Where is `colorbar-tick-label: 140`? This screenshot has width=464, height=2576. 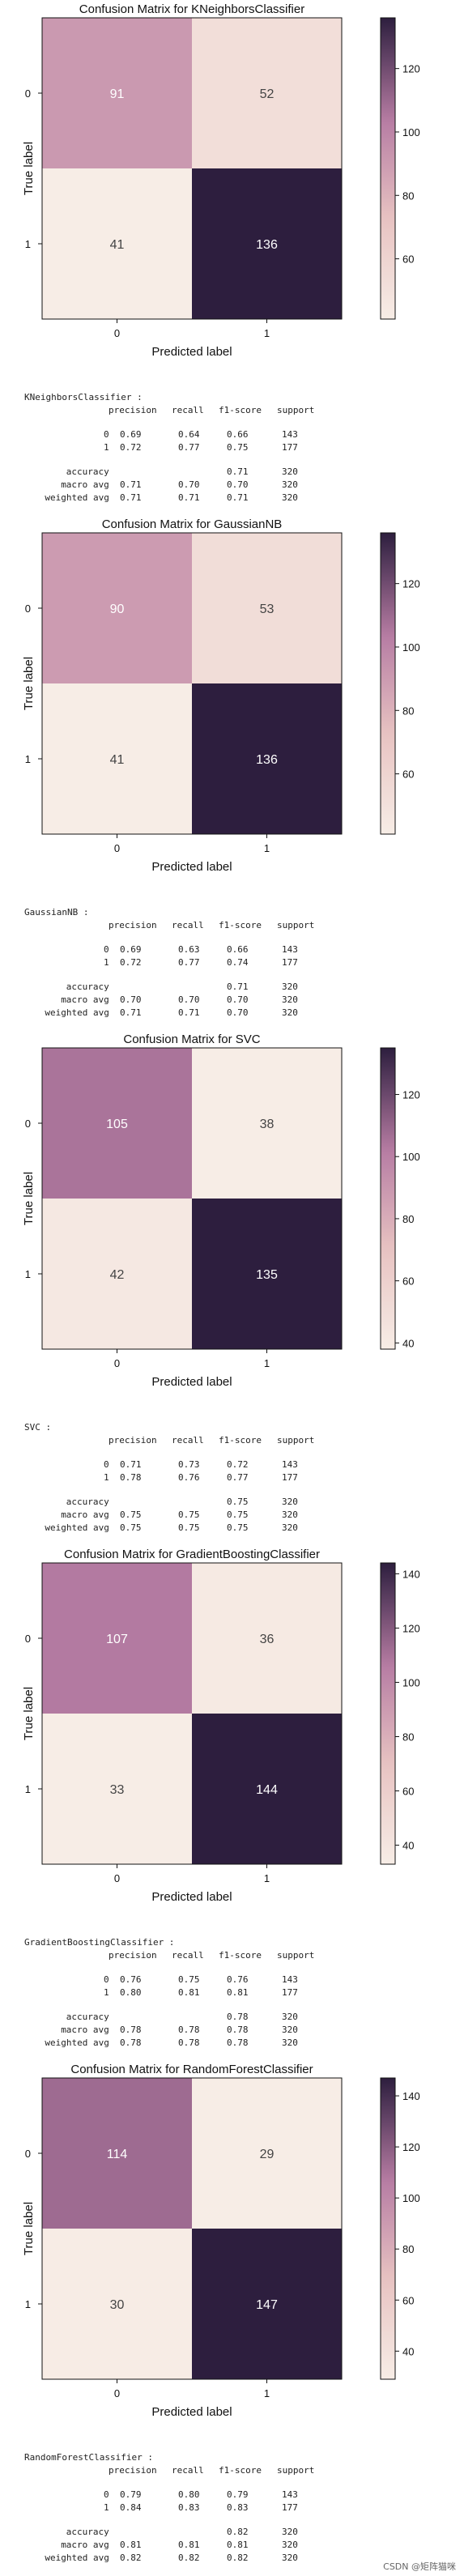
colorbar-tick-label: 140 is located at coordinates (411, 1574).